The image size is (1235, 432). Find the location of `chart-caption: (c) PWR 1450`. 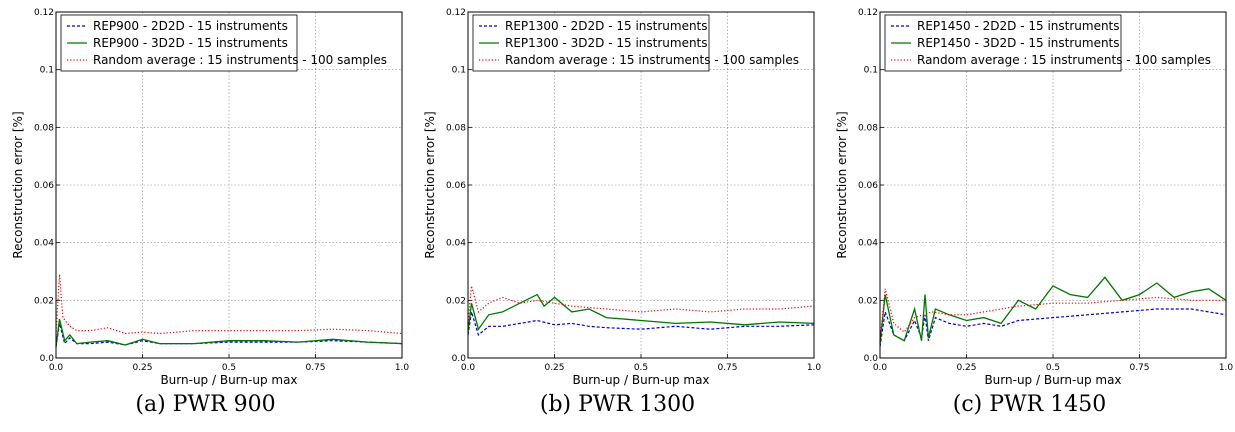

chart-caption: (c) PWR 1450 is located at coordinates (1029, 404).